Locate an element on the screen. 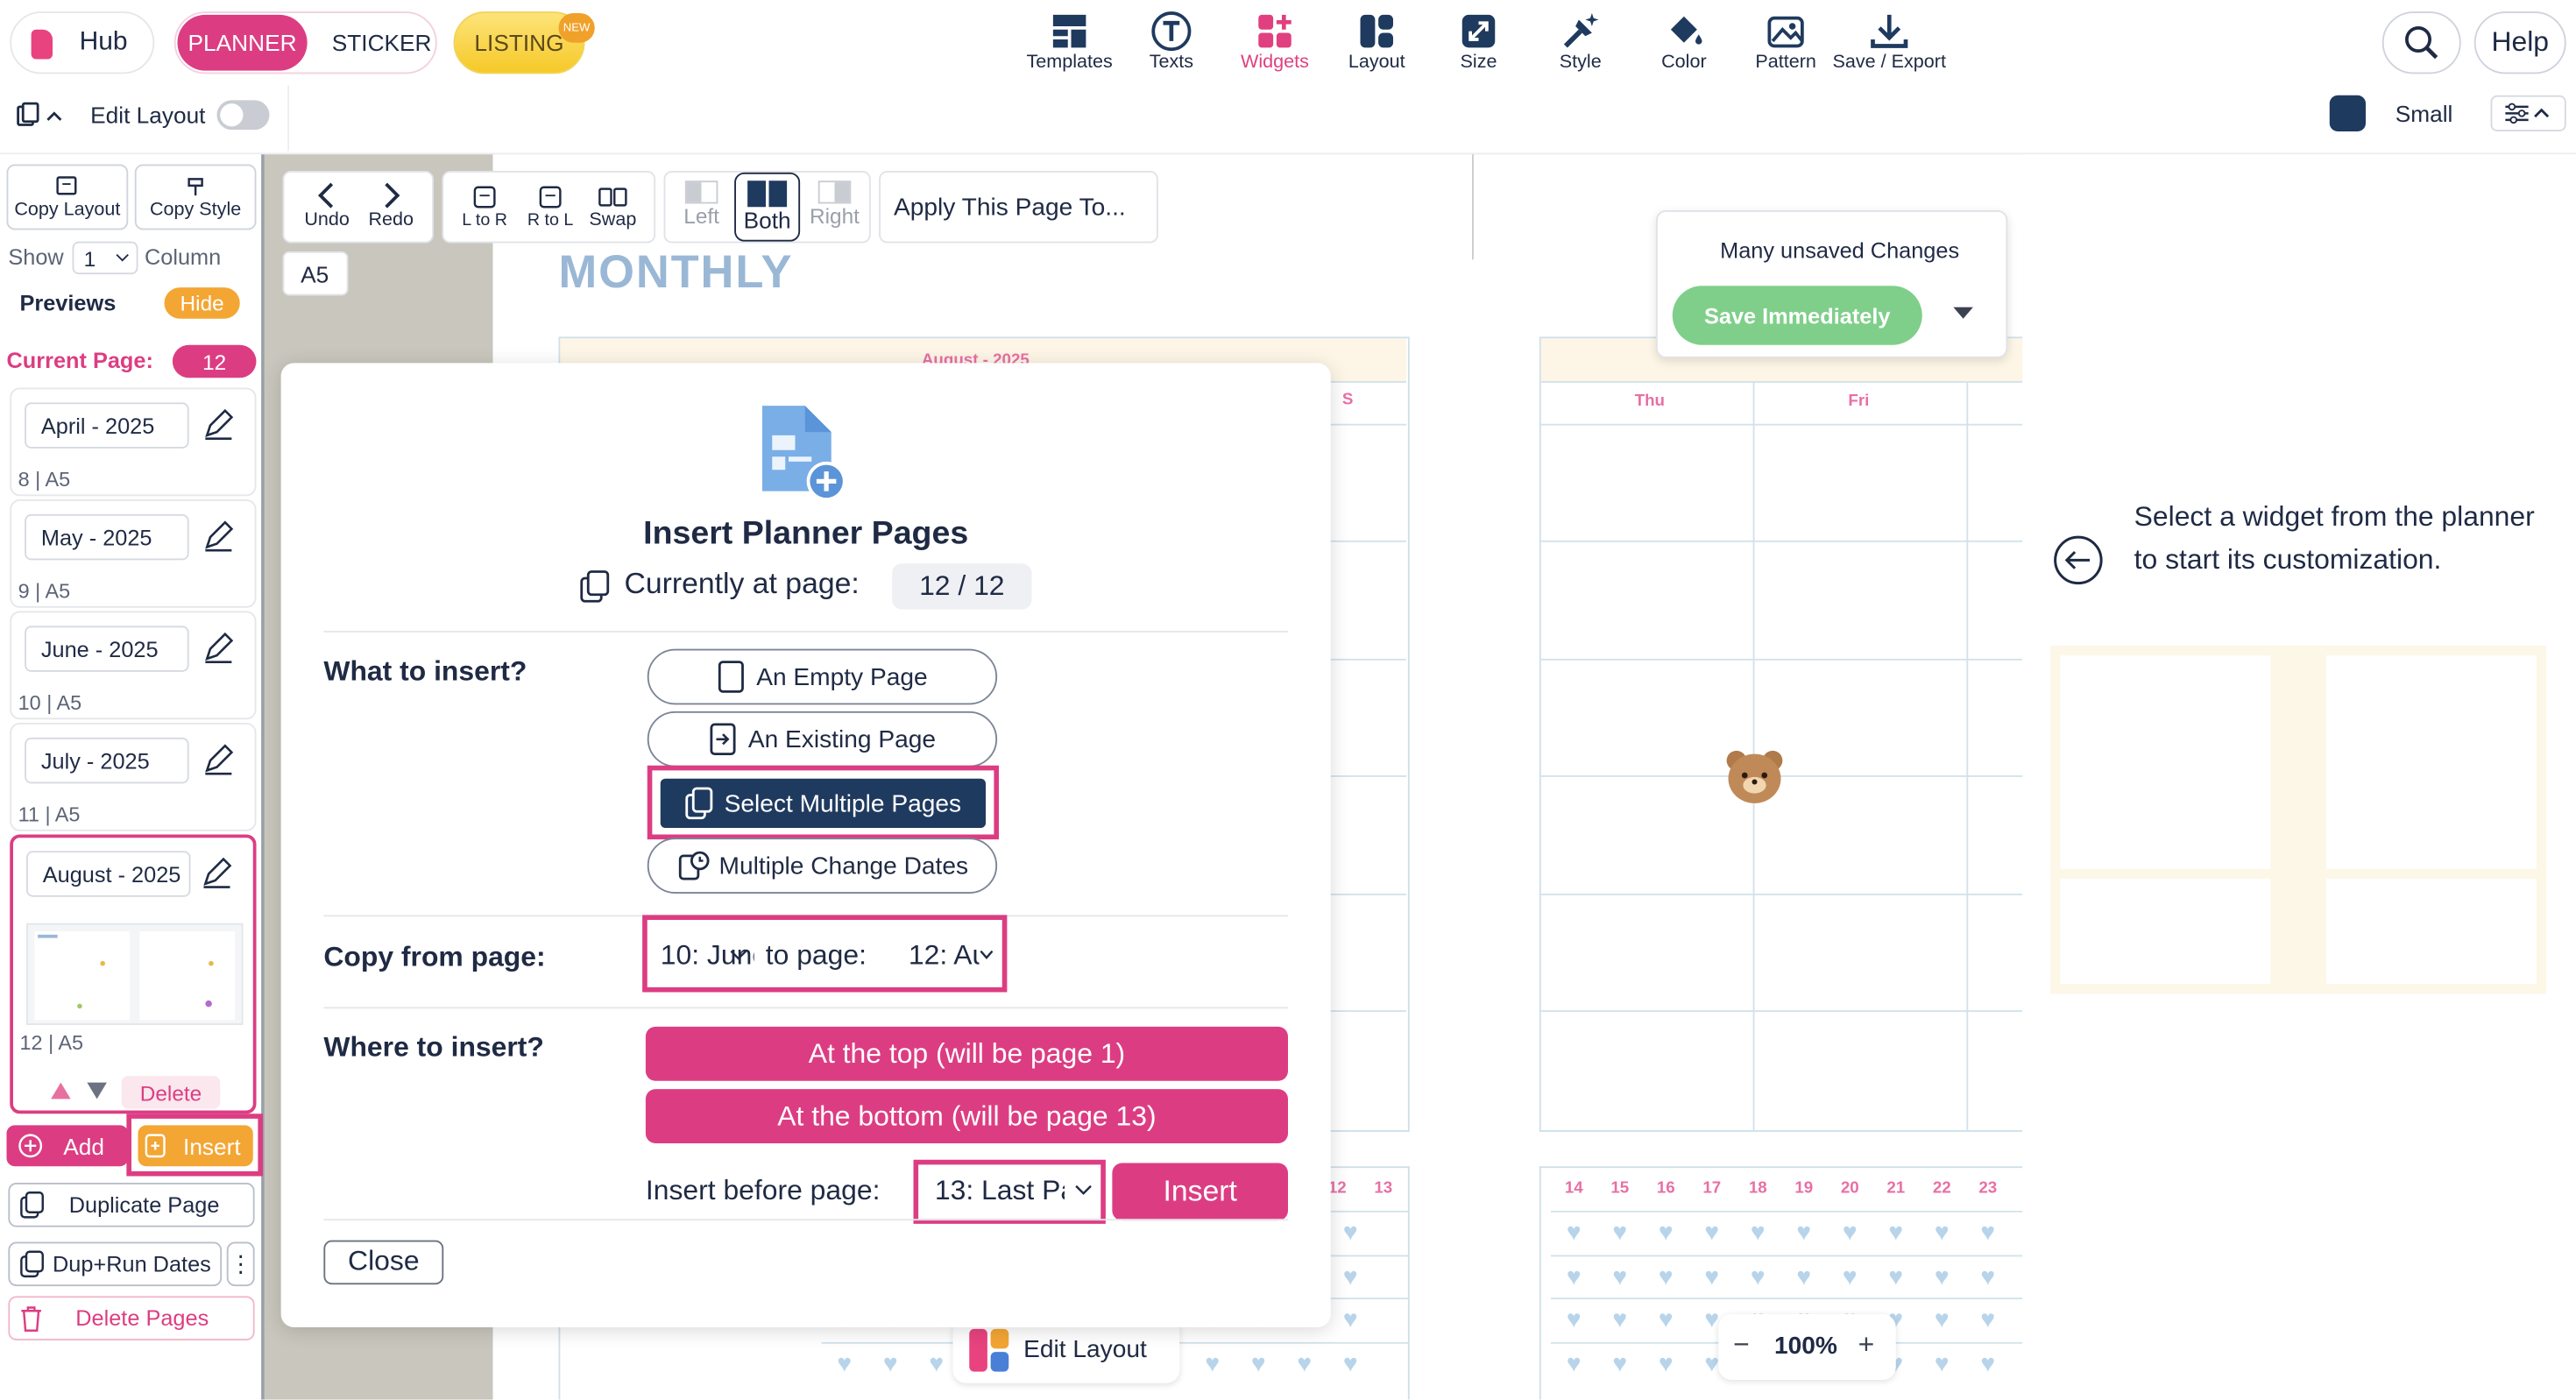  insert-document-icon is located at coordinates (804, 453).